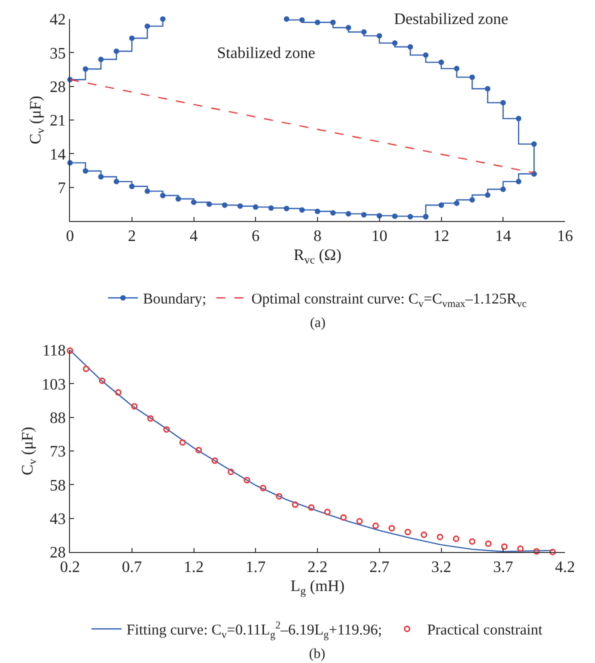 This screenshot has height=663, width=595. What do you see at coordinates (132, 567) in the screenshot?
I see `x-tick-label: 0.7` at bounding box center [132, 567].